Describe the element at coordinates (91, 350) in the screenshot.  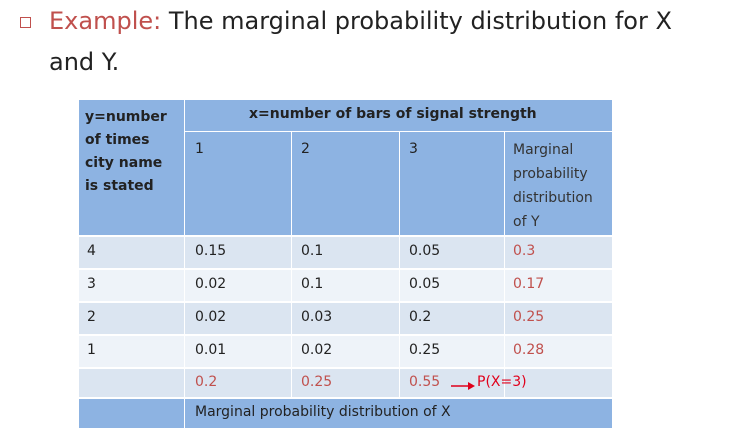
I see `y-value: 1` at that location.